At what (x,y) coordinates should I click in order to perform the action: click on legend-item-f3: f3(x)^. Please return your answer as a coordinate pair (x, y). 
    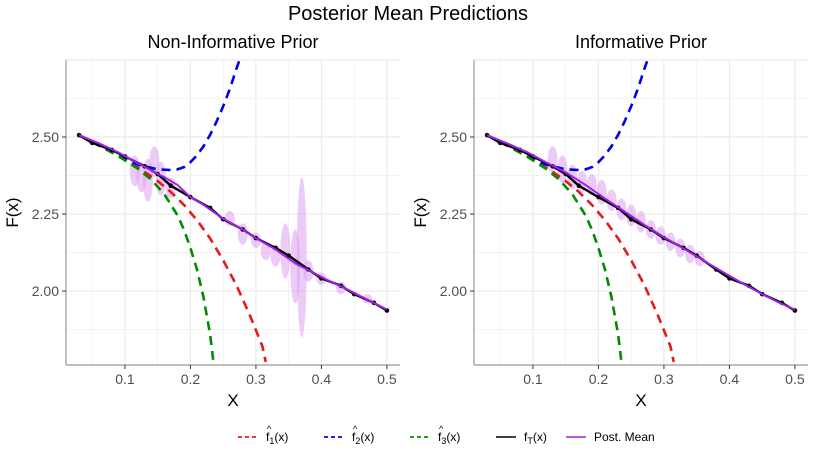
    Looking at the image, I should click on (435, 435).